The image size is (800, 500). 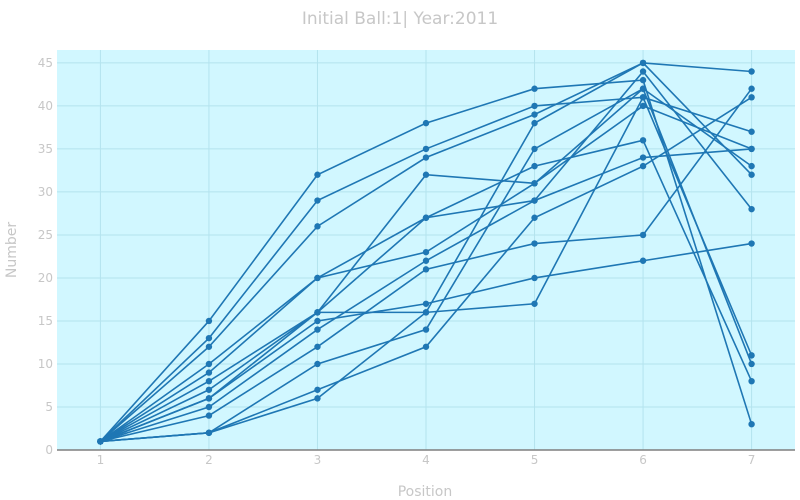 What do you see at coordinates (643, 460) in the screenshot?
I see `x-tick-label: 6` at bounding box center [643, 460].